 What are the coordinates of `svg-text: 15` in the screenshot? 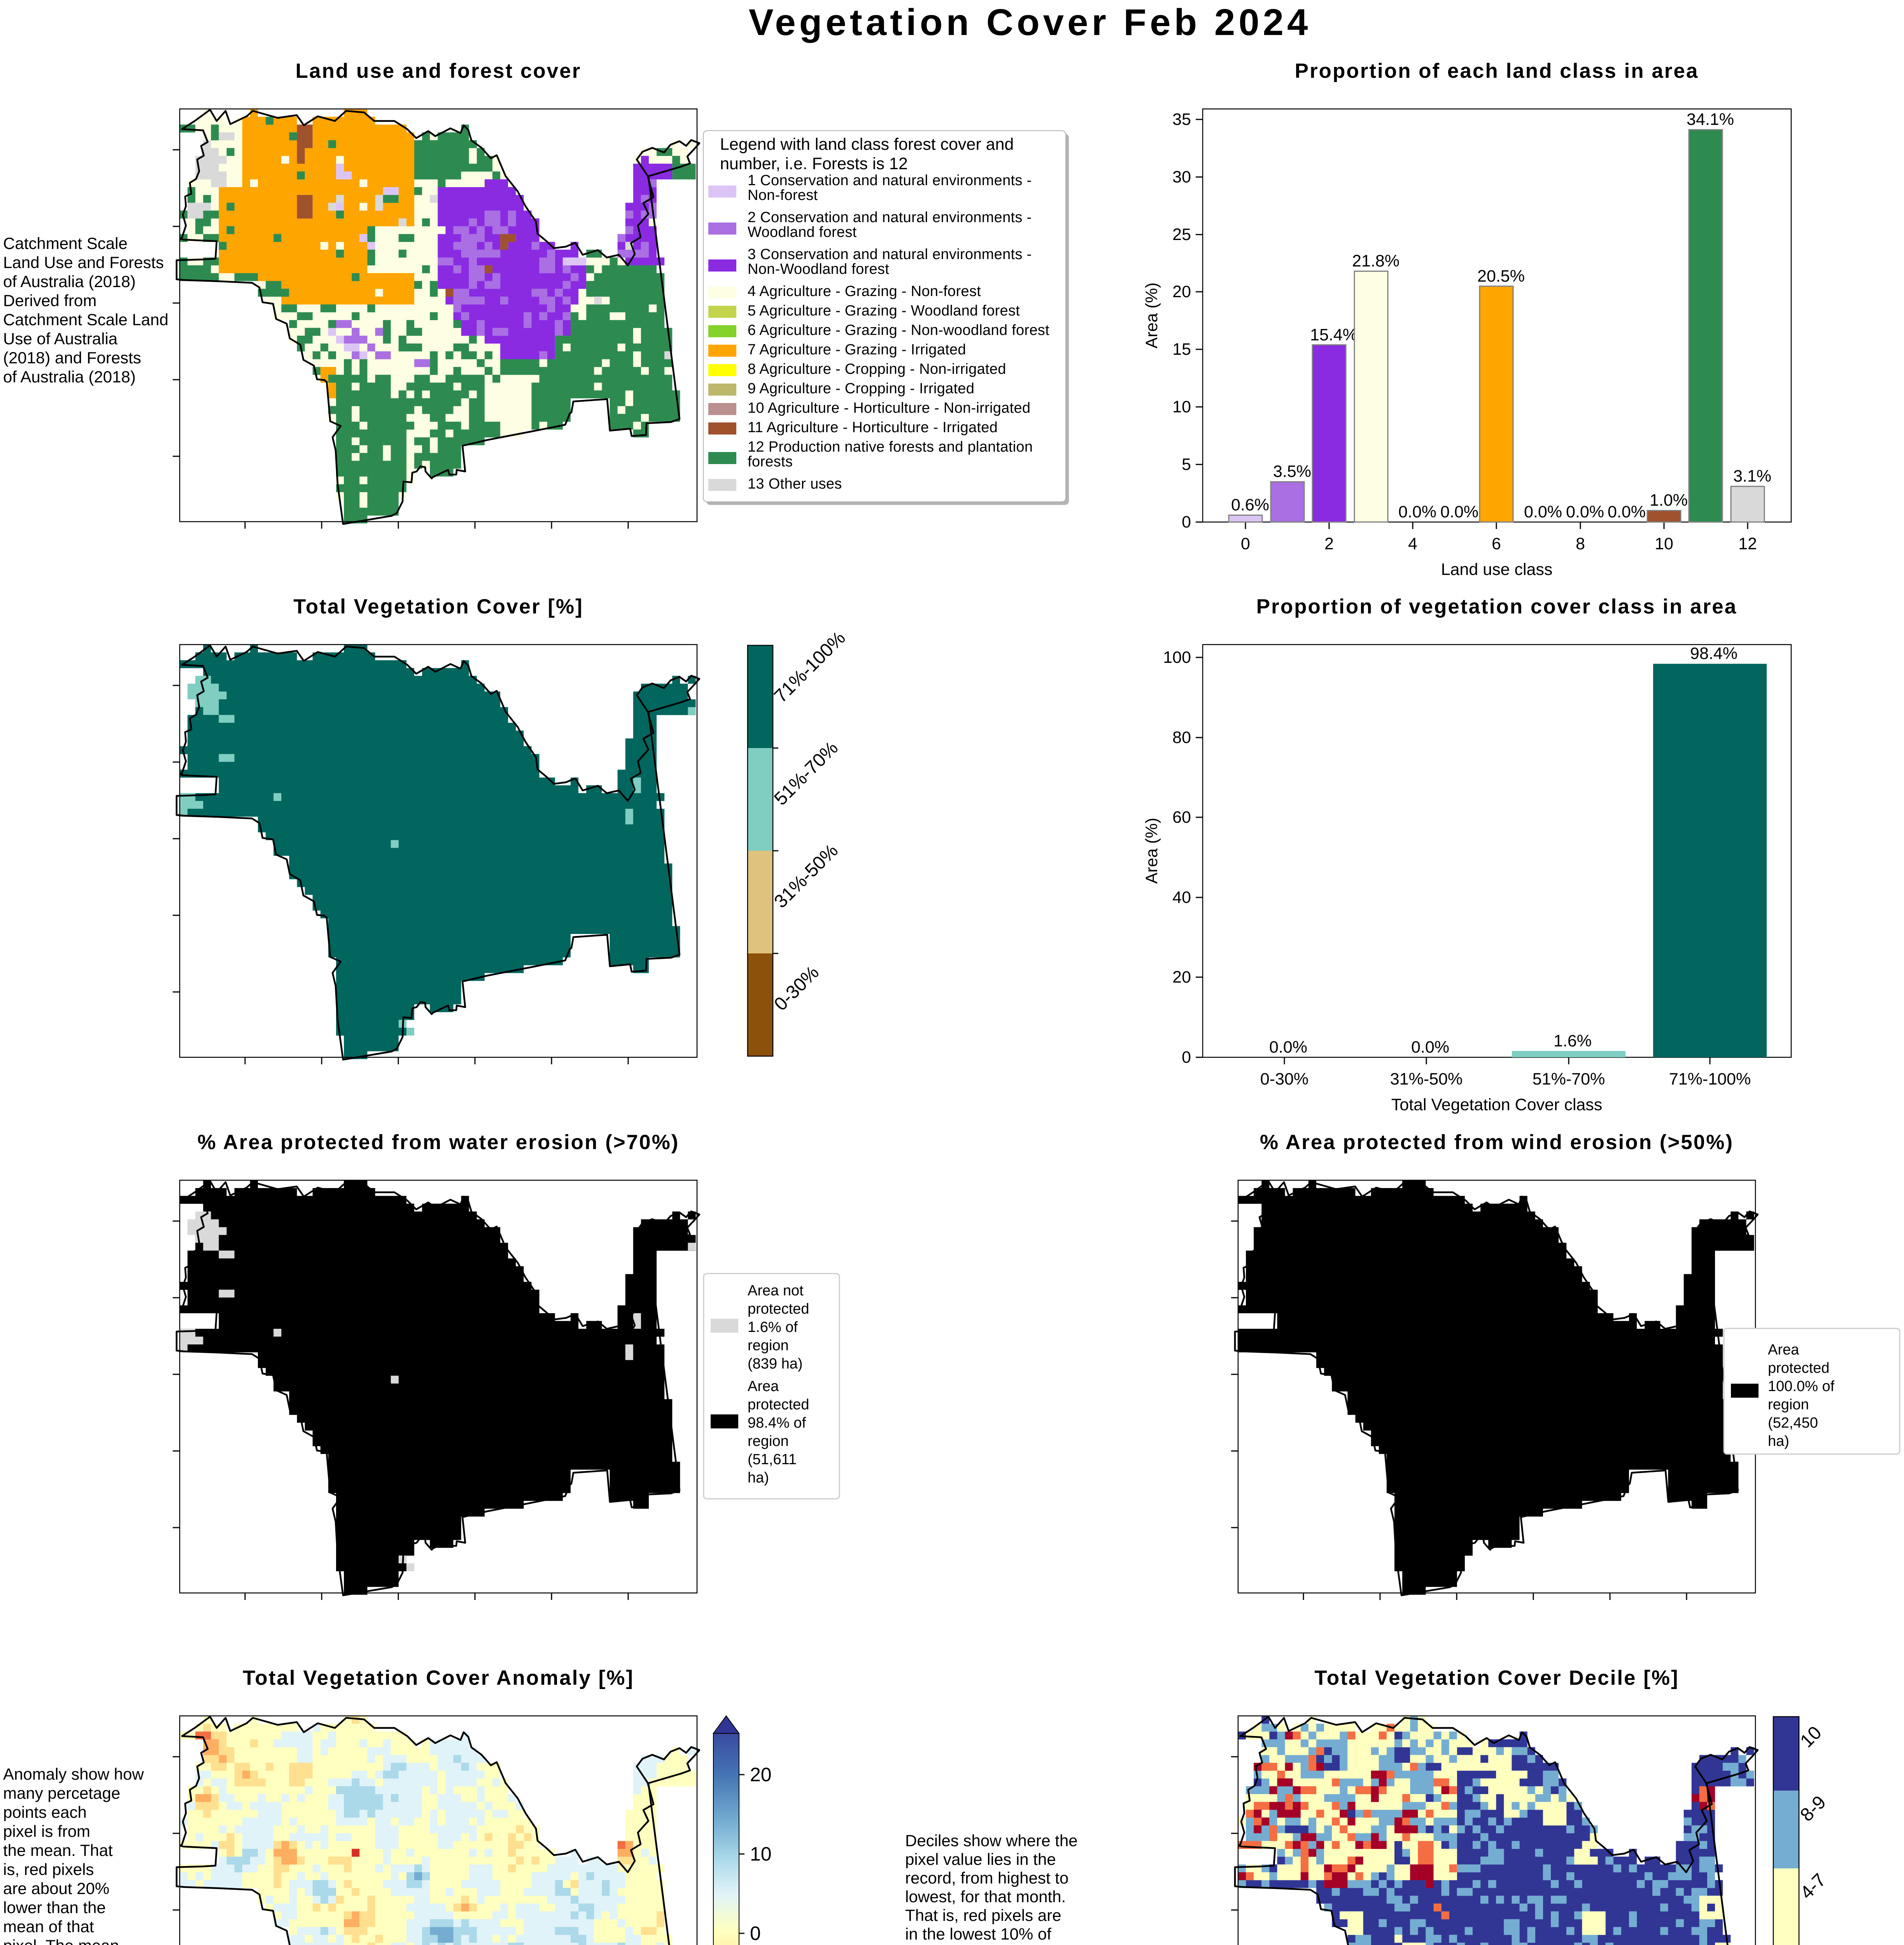 It's located at (1182, 349).